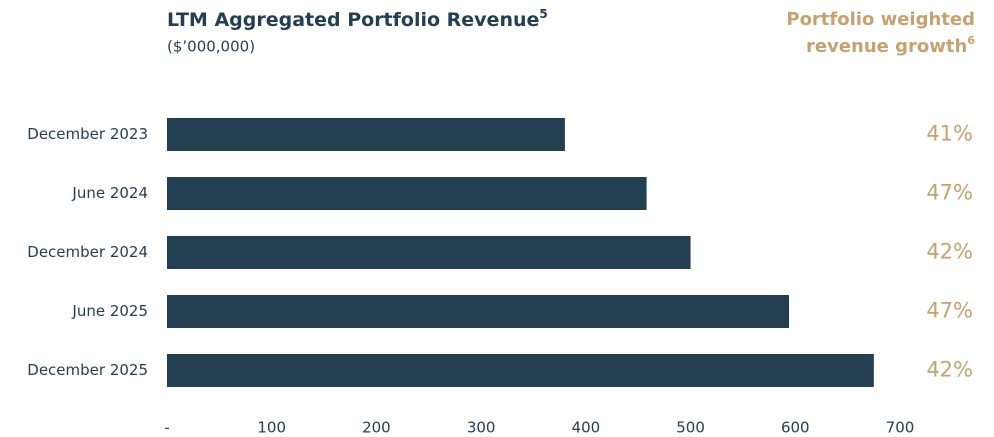  What do you see at coordinates (109, 193) in the screenshot?
I see `y-tick-label: June 2024` at bounding box center [109, 193].